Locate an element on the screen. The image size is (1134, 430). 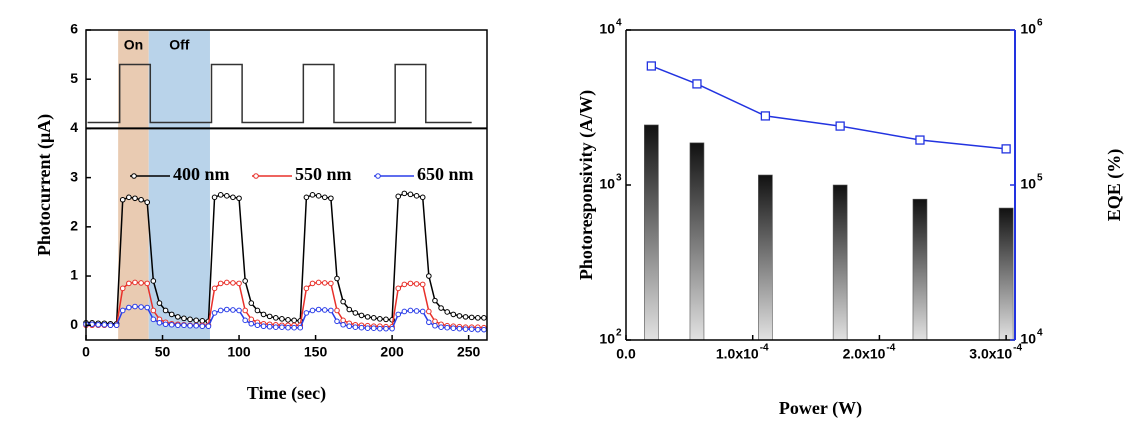
y-tick-label: 1 is located at coordinates (74, 275).